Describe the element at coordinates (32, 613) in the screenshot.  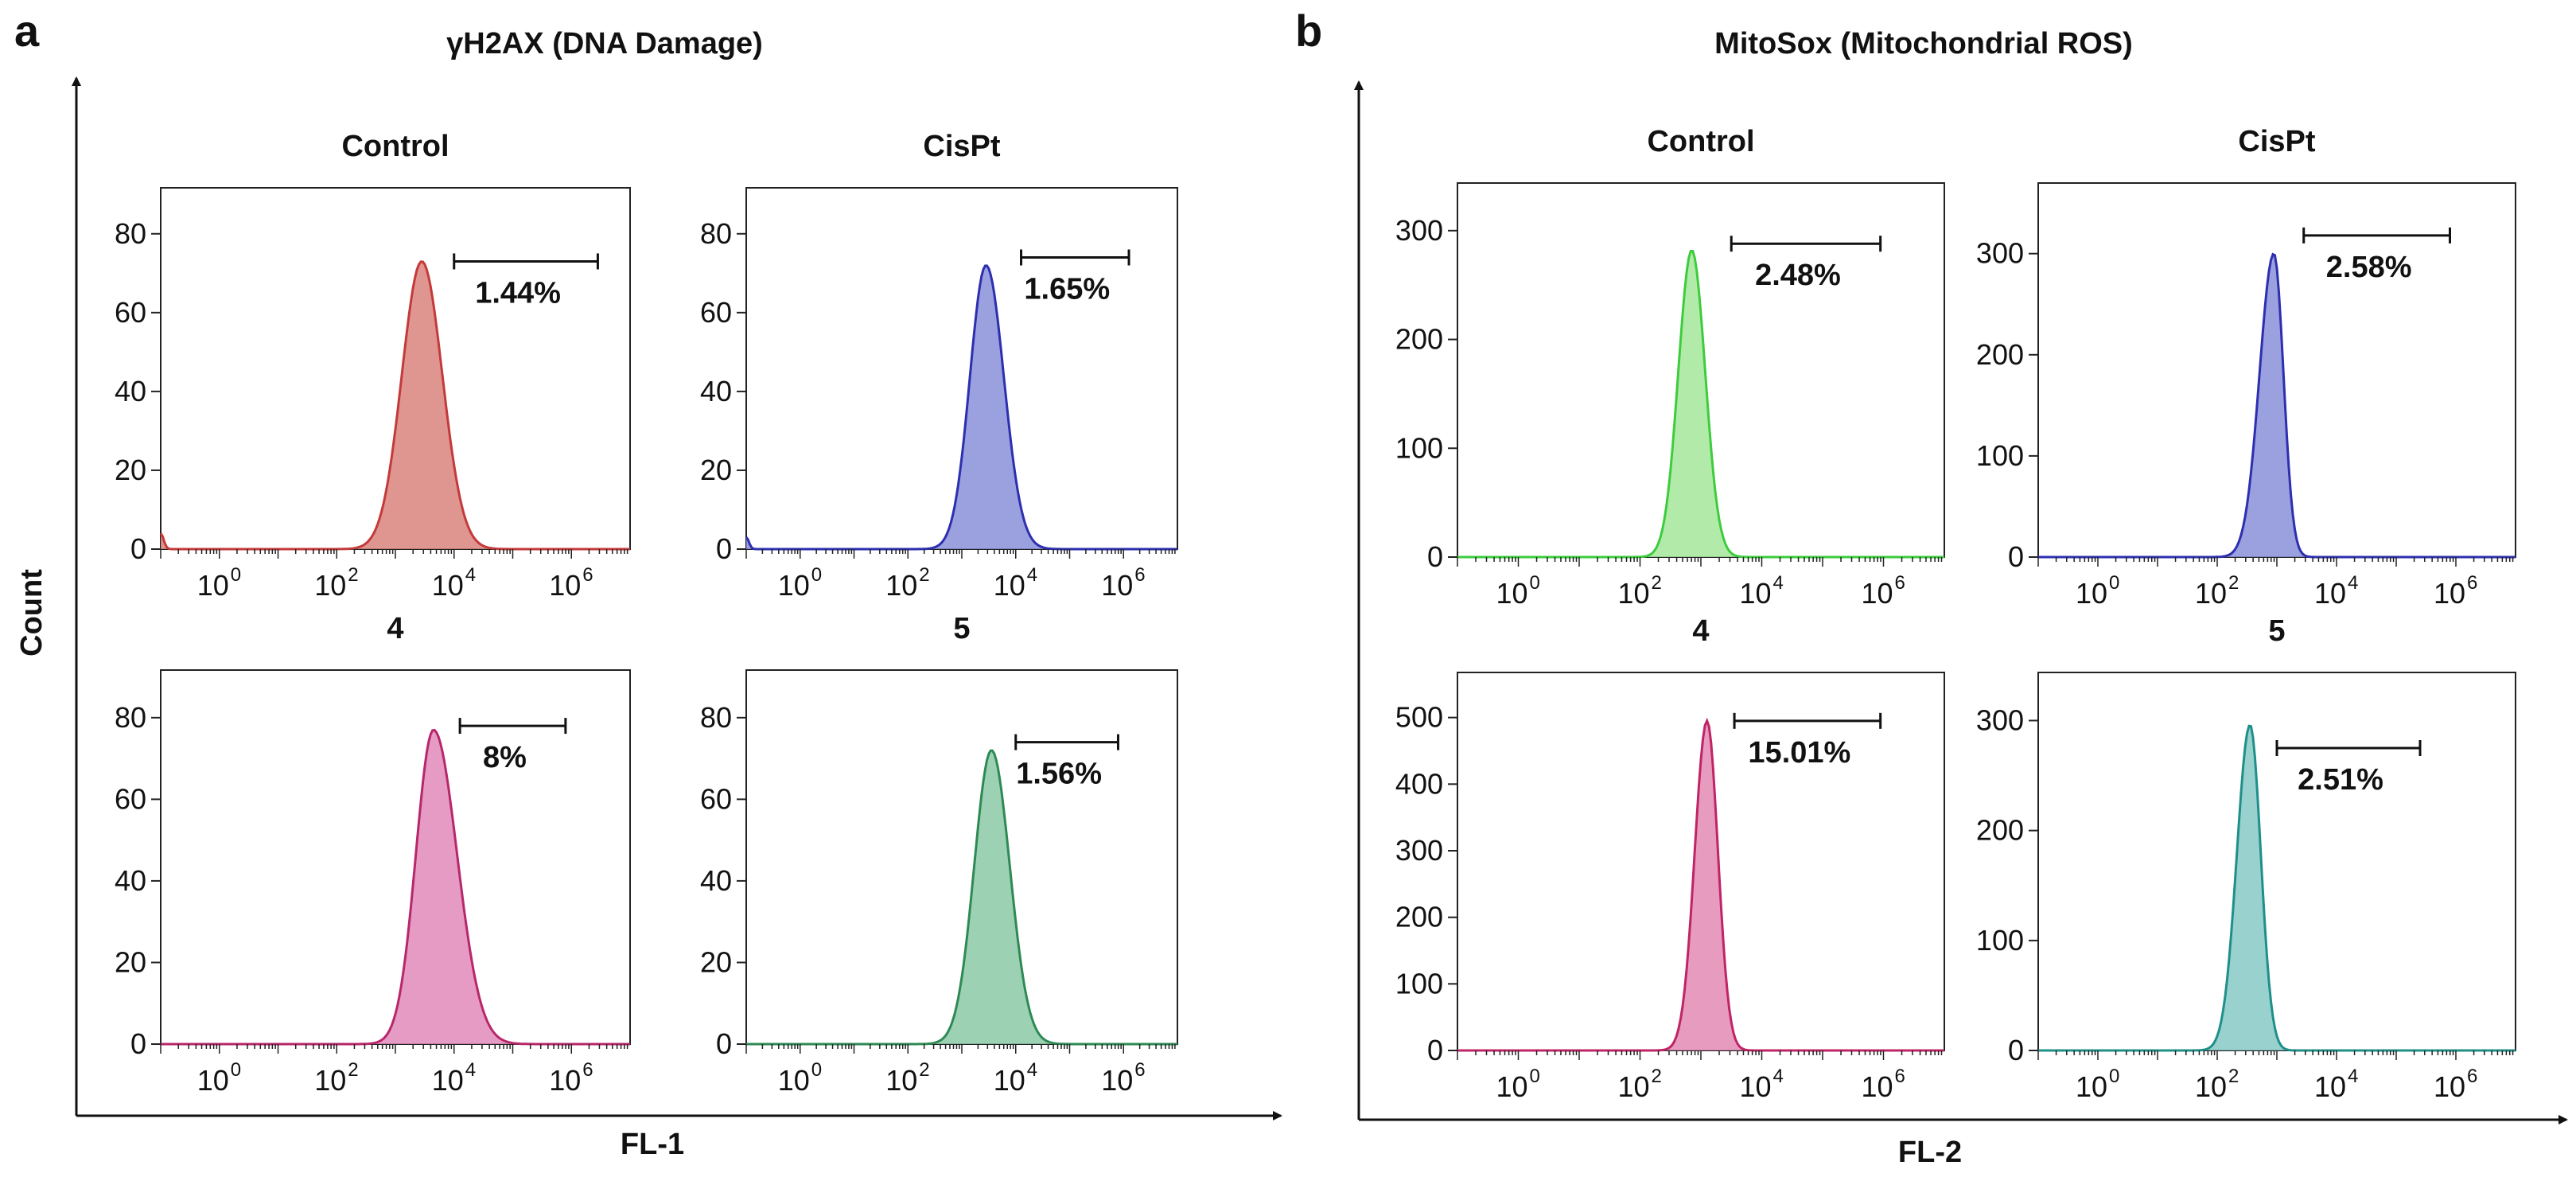
I see `y-axis-label: Count` at that location.